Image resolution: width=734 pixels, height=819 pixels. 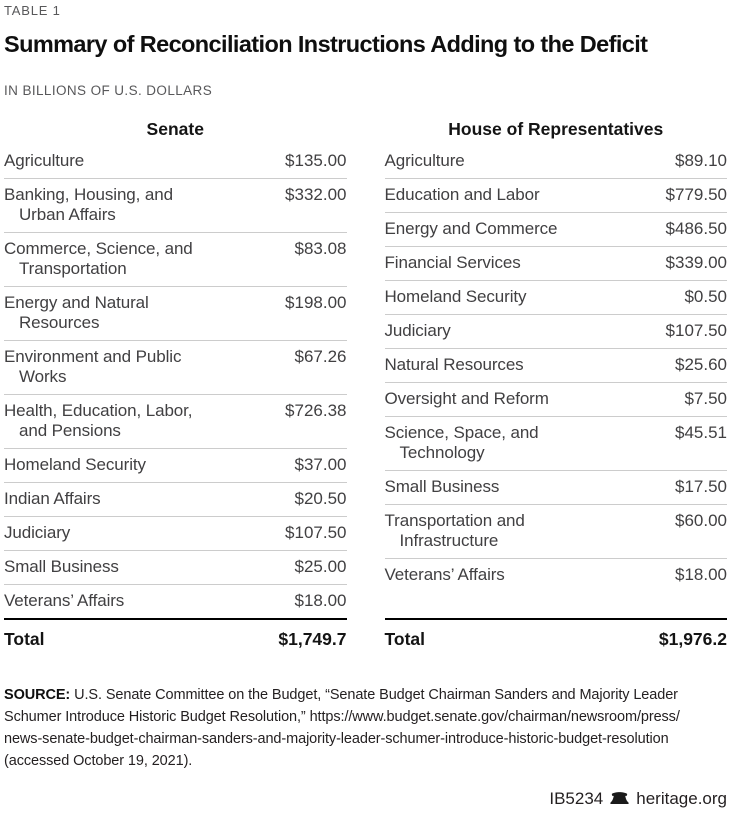 I want to click on amount-value: $332.00, so click(x=316, y=194).